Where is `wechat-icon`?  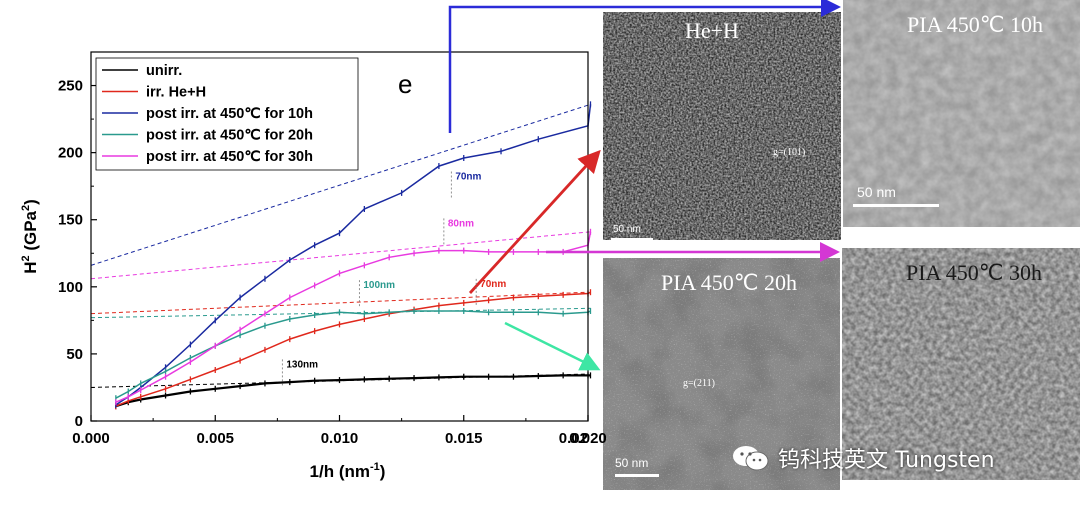
wechat-icon is located at coordinates (751, 458).